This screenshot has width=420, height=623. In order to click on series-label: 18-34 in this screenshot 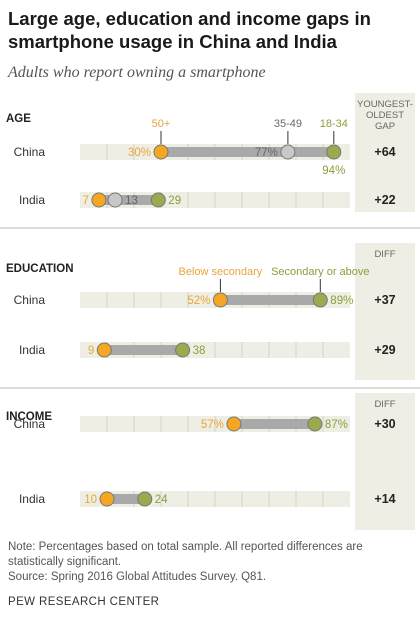, I will do `click(334, 124)`.